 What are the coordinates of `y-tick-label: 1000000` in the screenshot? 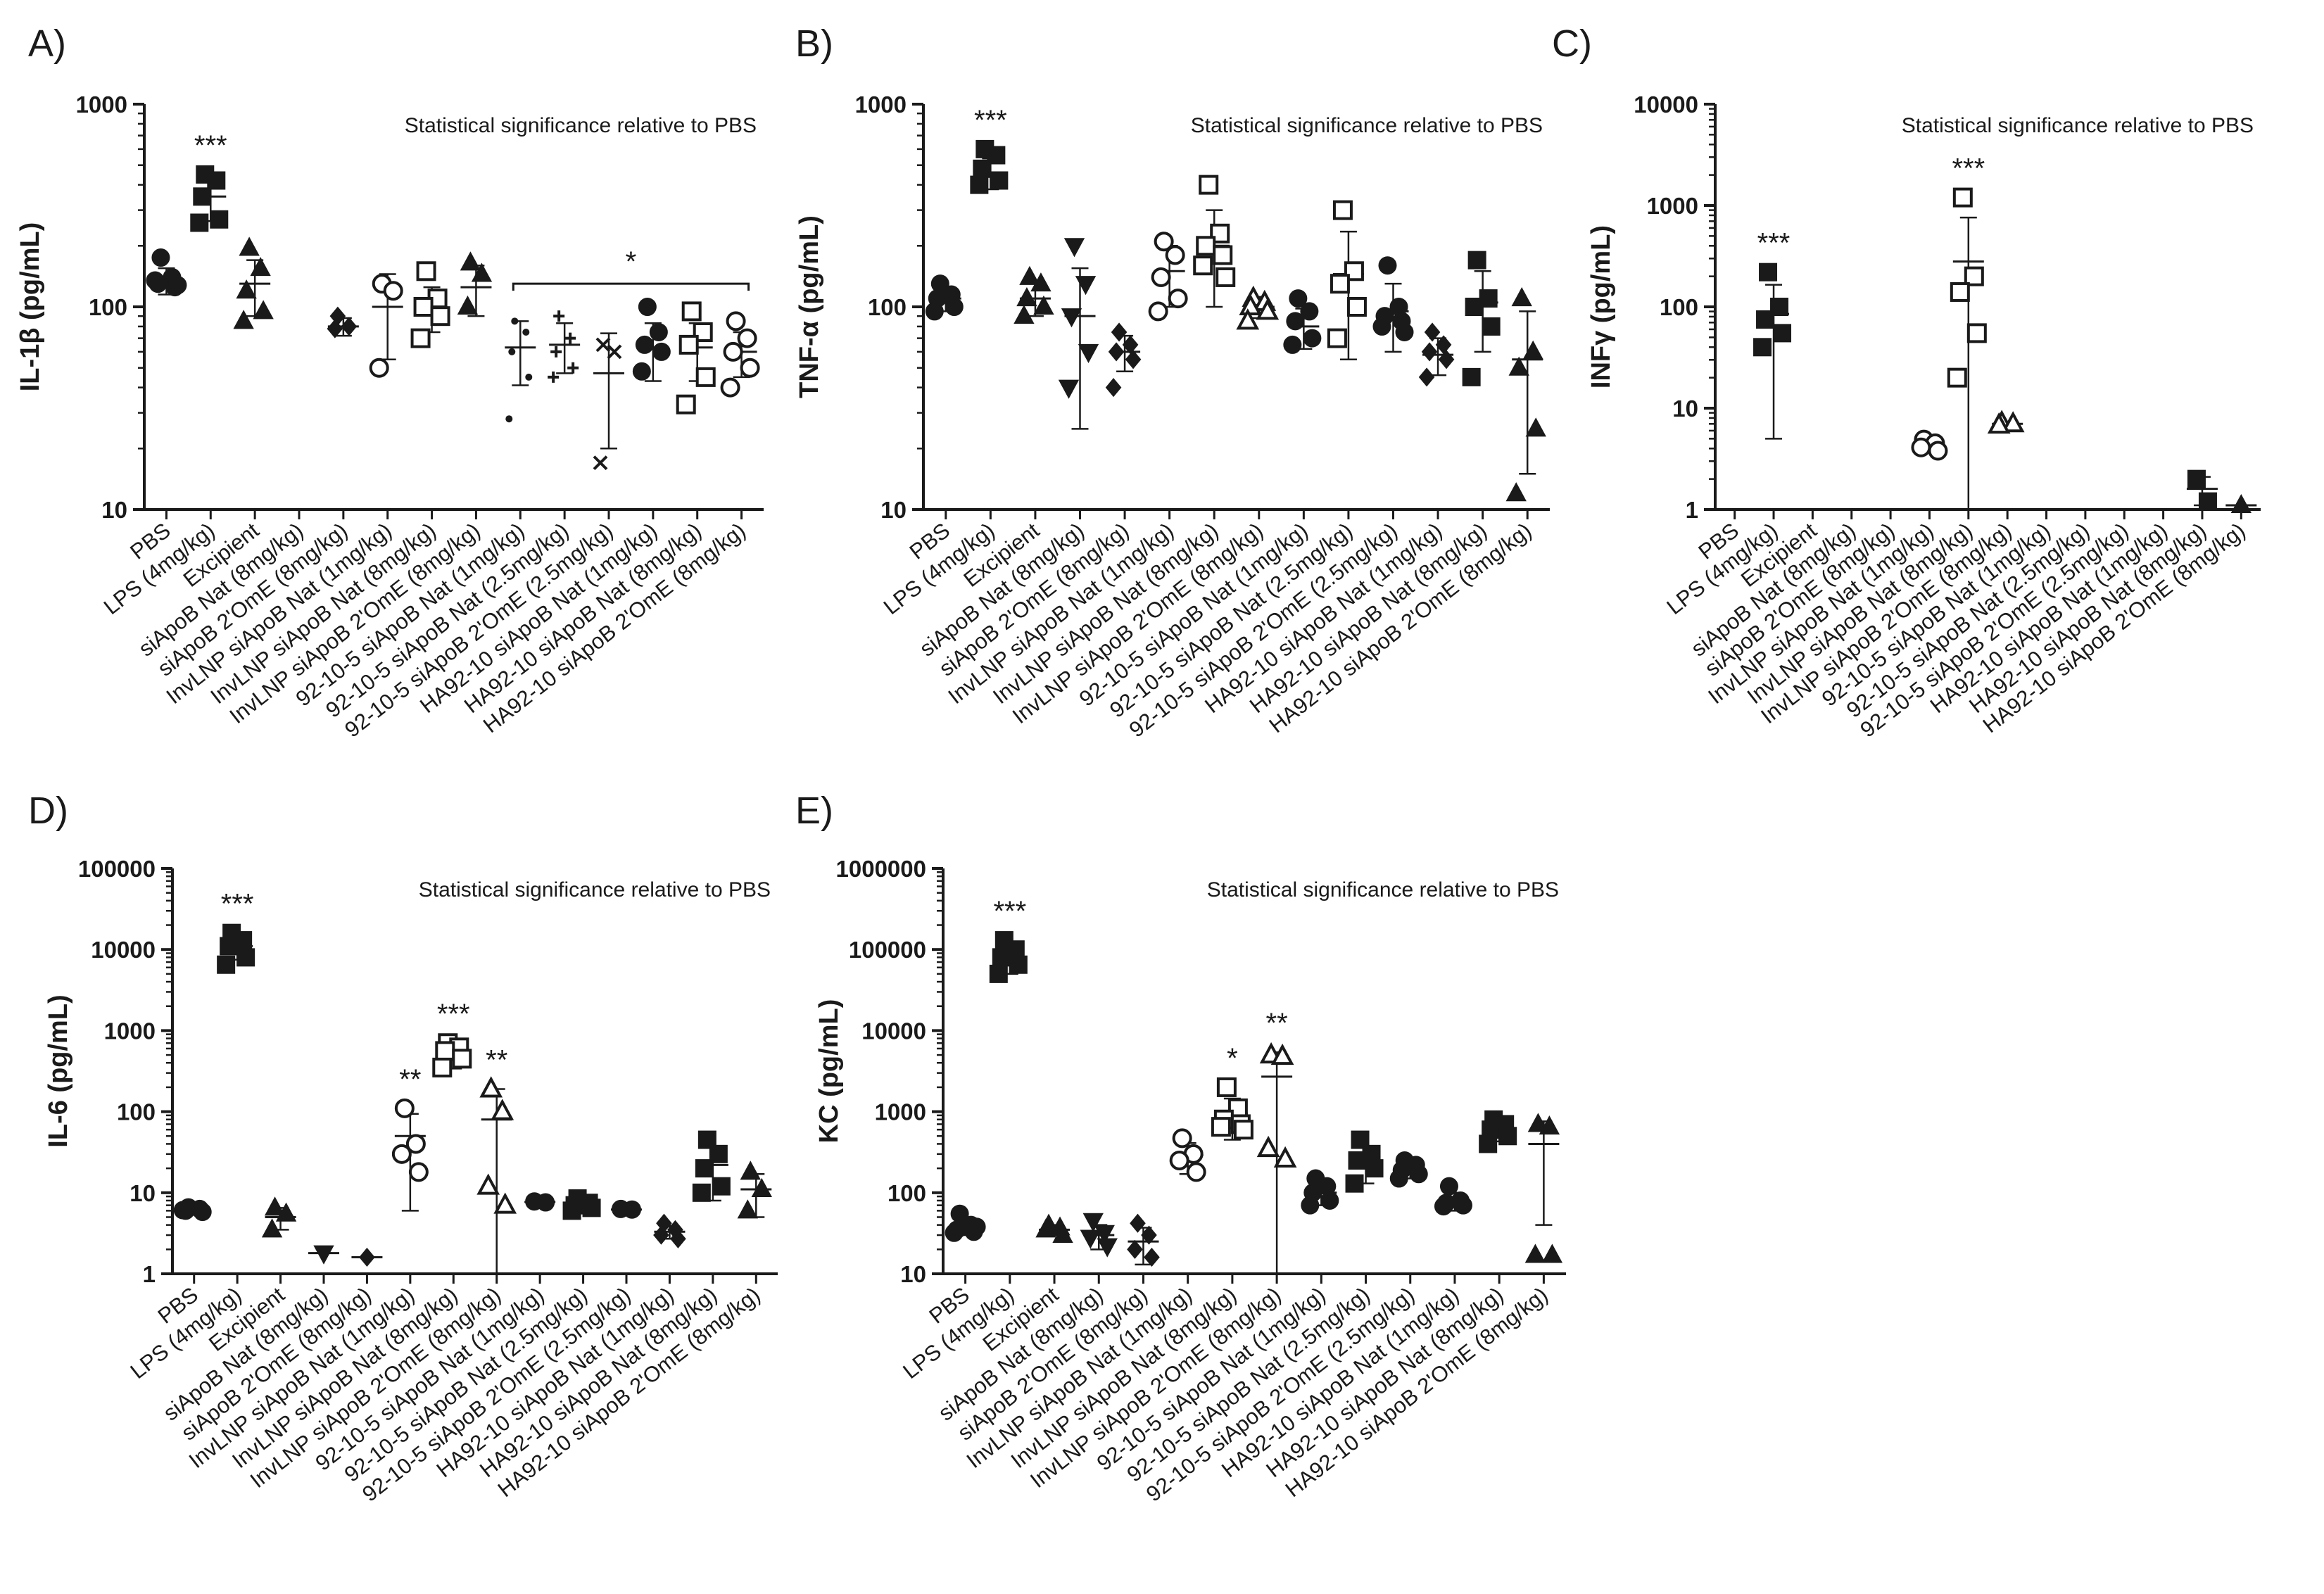 It's located at (881, 869).